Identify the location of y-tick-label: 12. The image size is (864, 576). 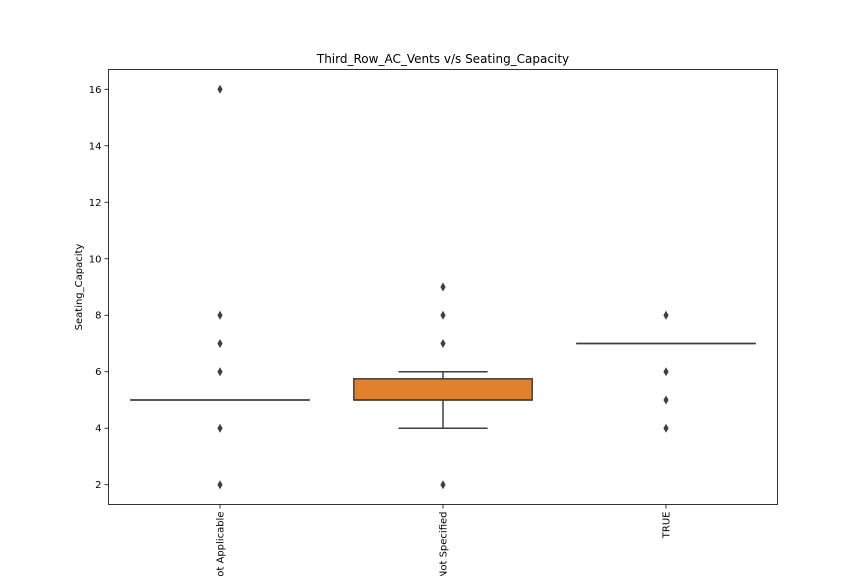
(95, 203).